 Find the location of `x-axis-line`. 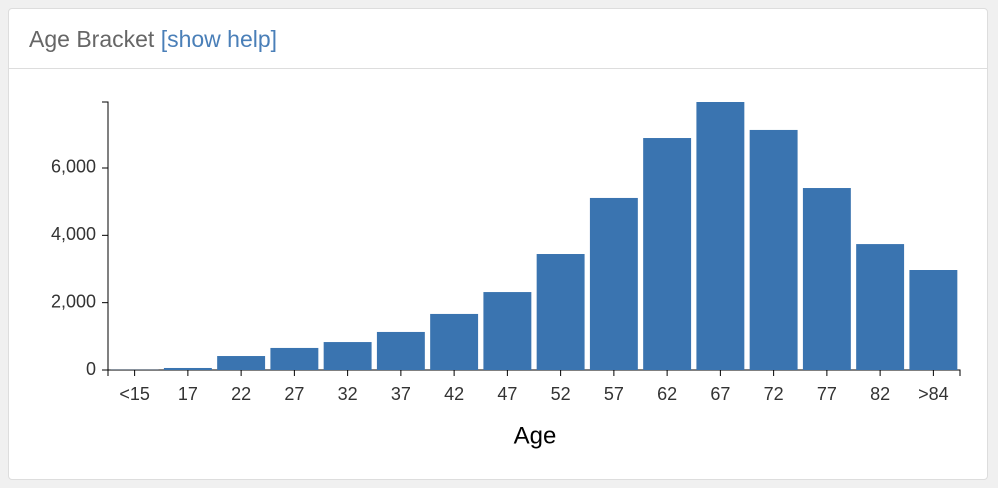

x-axis-line is located at coordinates (534, 372).